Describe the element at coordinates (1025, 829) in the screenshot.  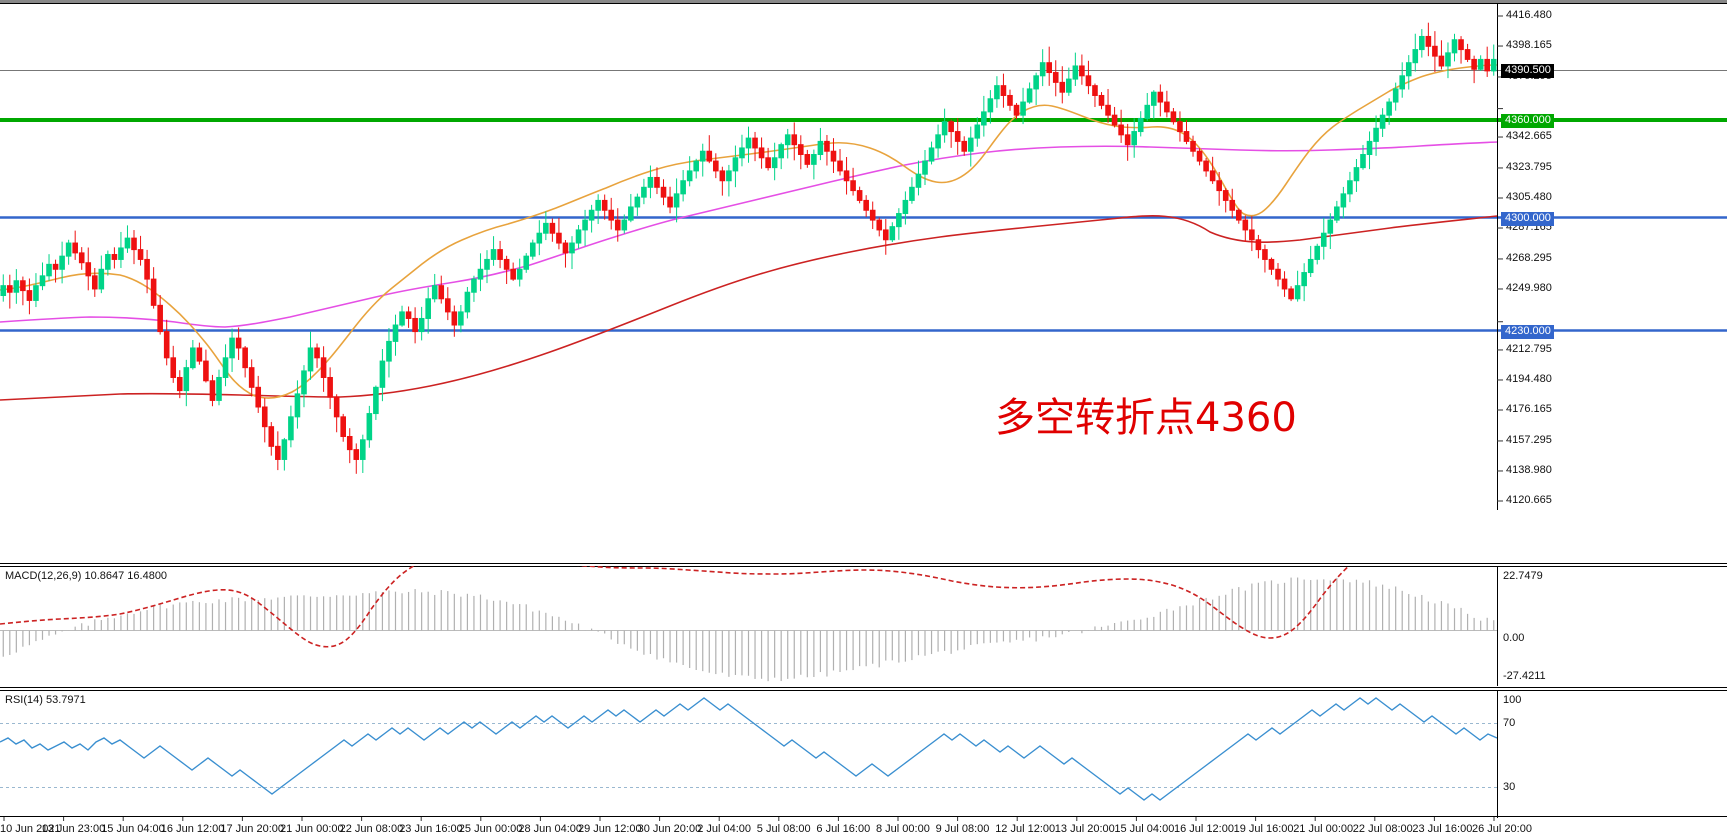
I see `time-tick-label: 12 Jul 12:00` at that location.